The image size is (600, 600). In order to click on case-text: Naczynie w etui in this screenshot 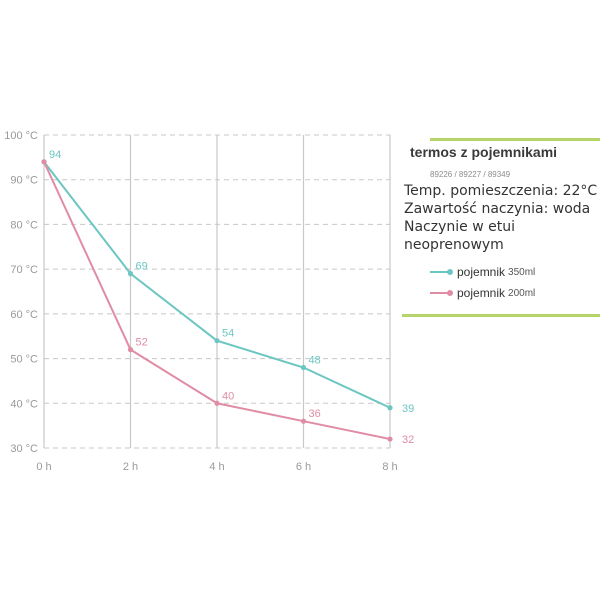, I will do `click(459, 227)`.